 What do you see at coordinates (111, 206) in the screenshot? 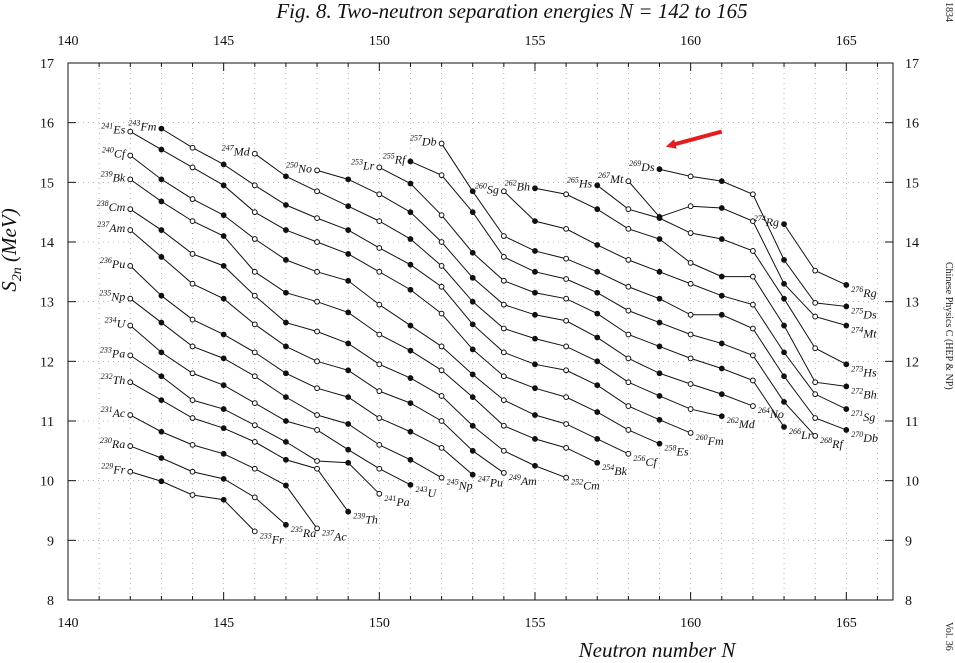
I see `series-start-label: 238Cm` at bounding box center [111, 206].